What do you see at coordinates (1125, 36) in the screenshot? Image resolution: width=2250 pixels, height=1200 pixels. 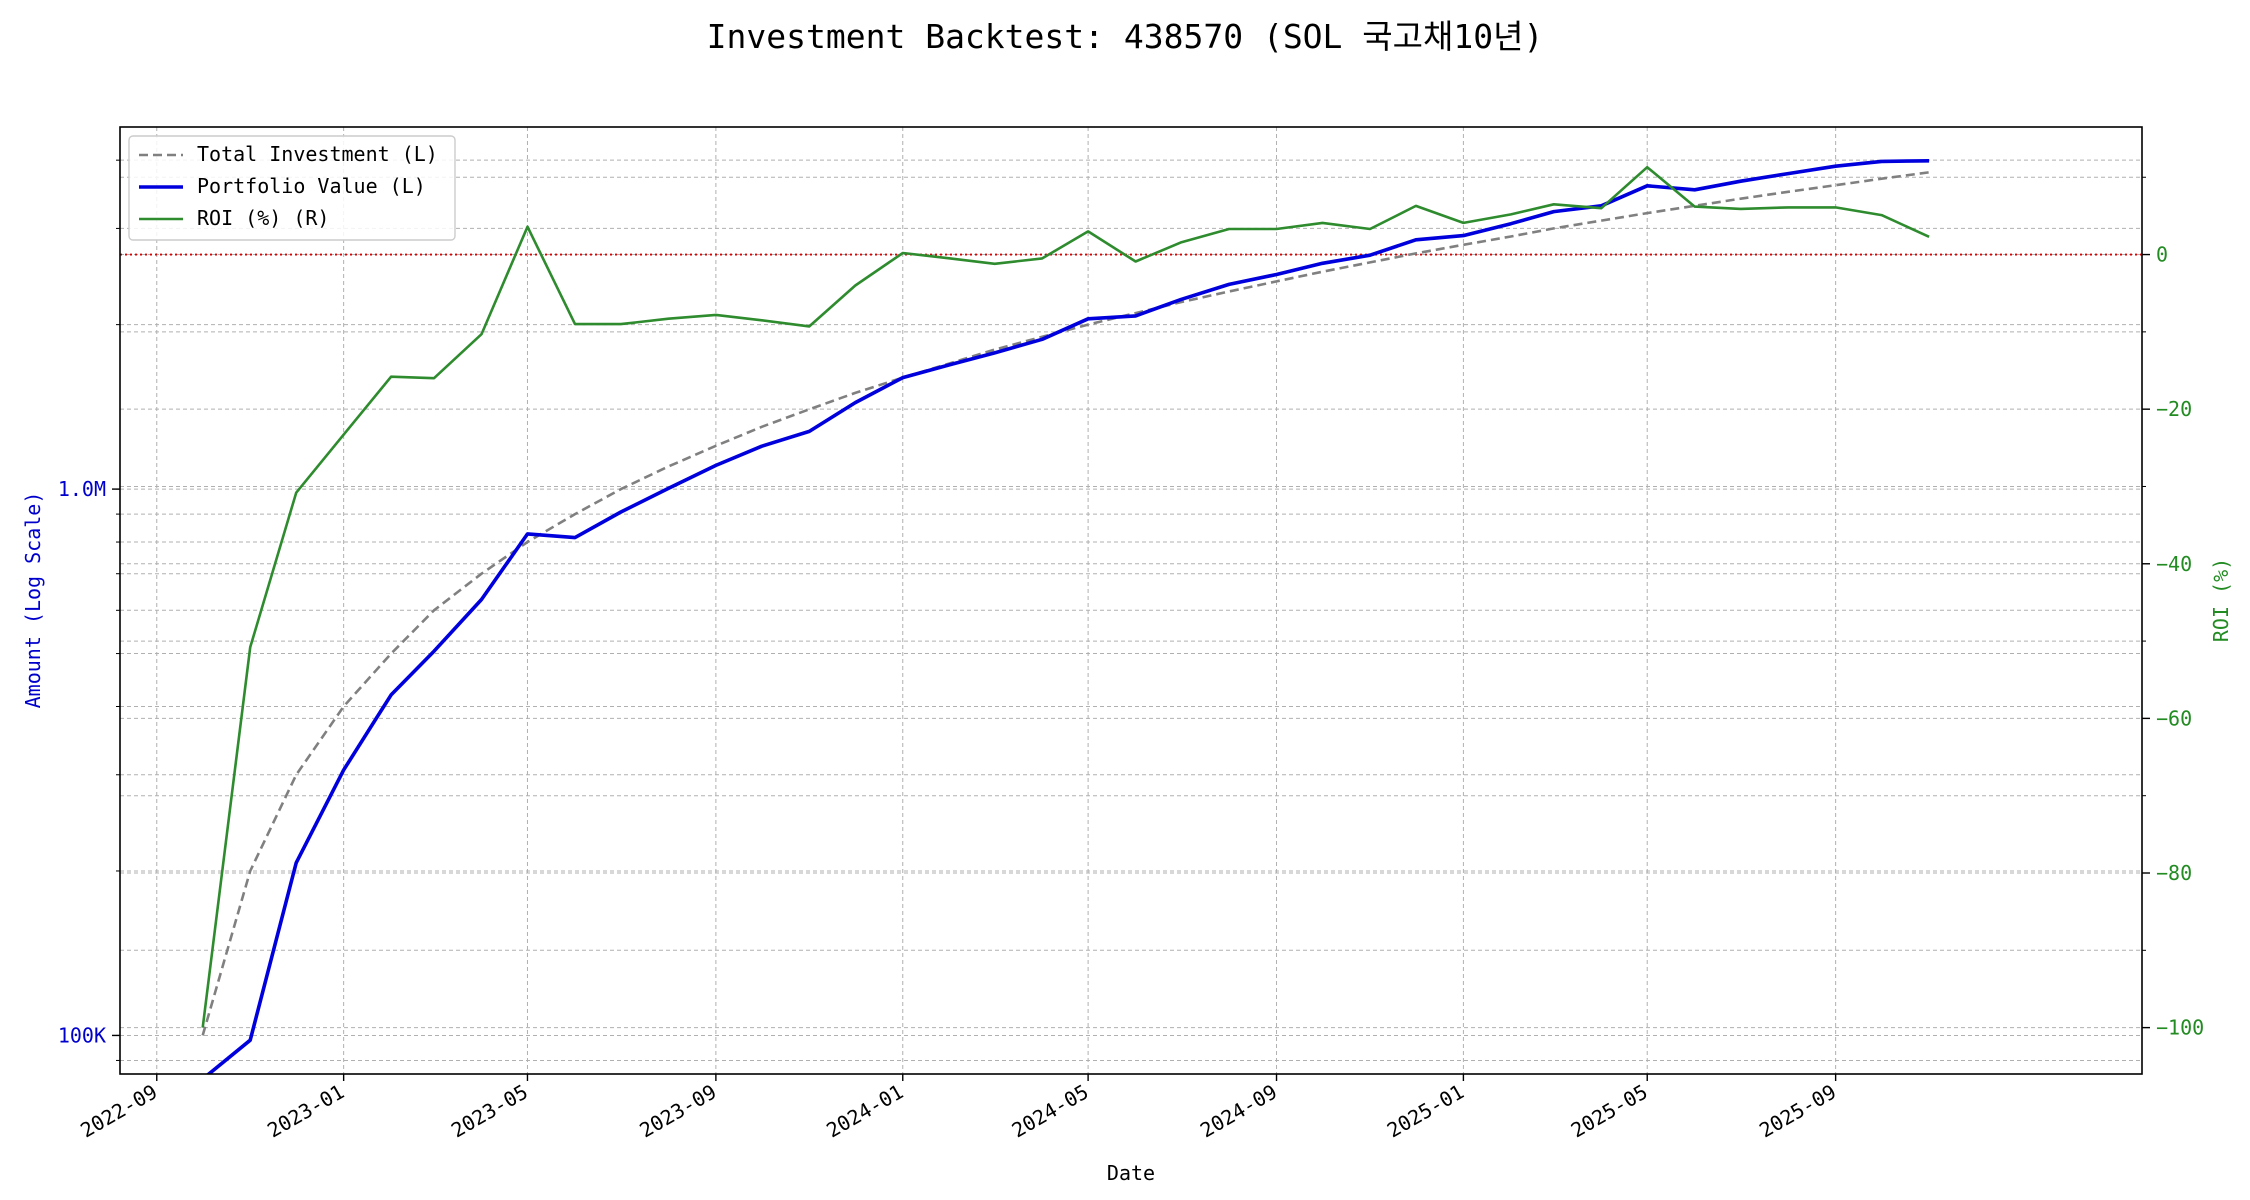 I see `chart-title: Investment Backtest: 438570 (SOL 국고채10년)` at bounding box center [1125, 36].